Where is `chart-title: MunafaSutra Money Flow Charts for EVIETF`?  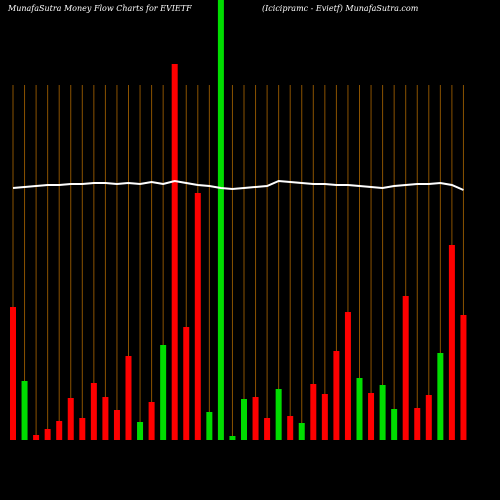 chart-title: MunafaSutra Money Flow Charts for EVIETF is located at coordinates (99, 8).